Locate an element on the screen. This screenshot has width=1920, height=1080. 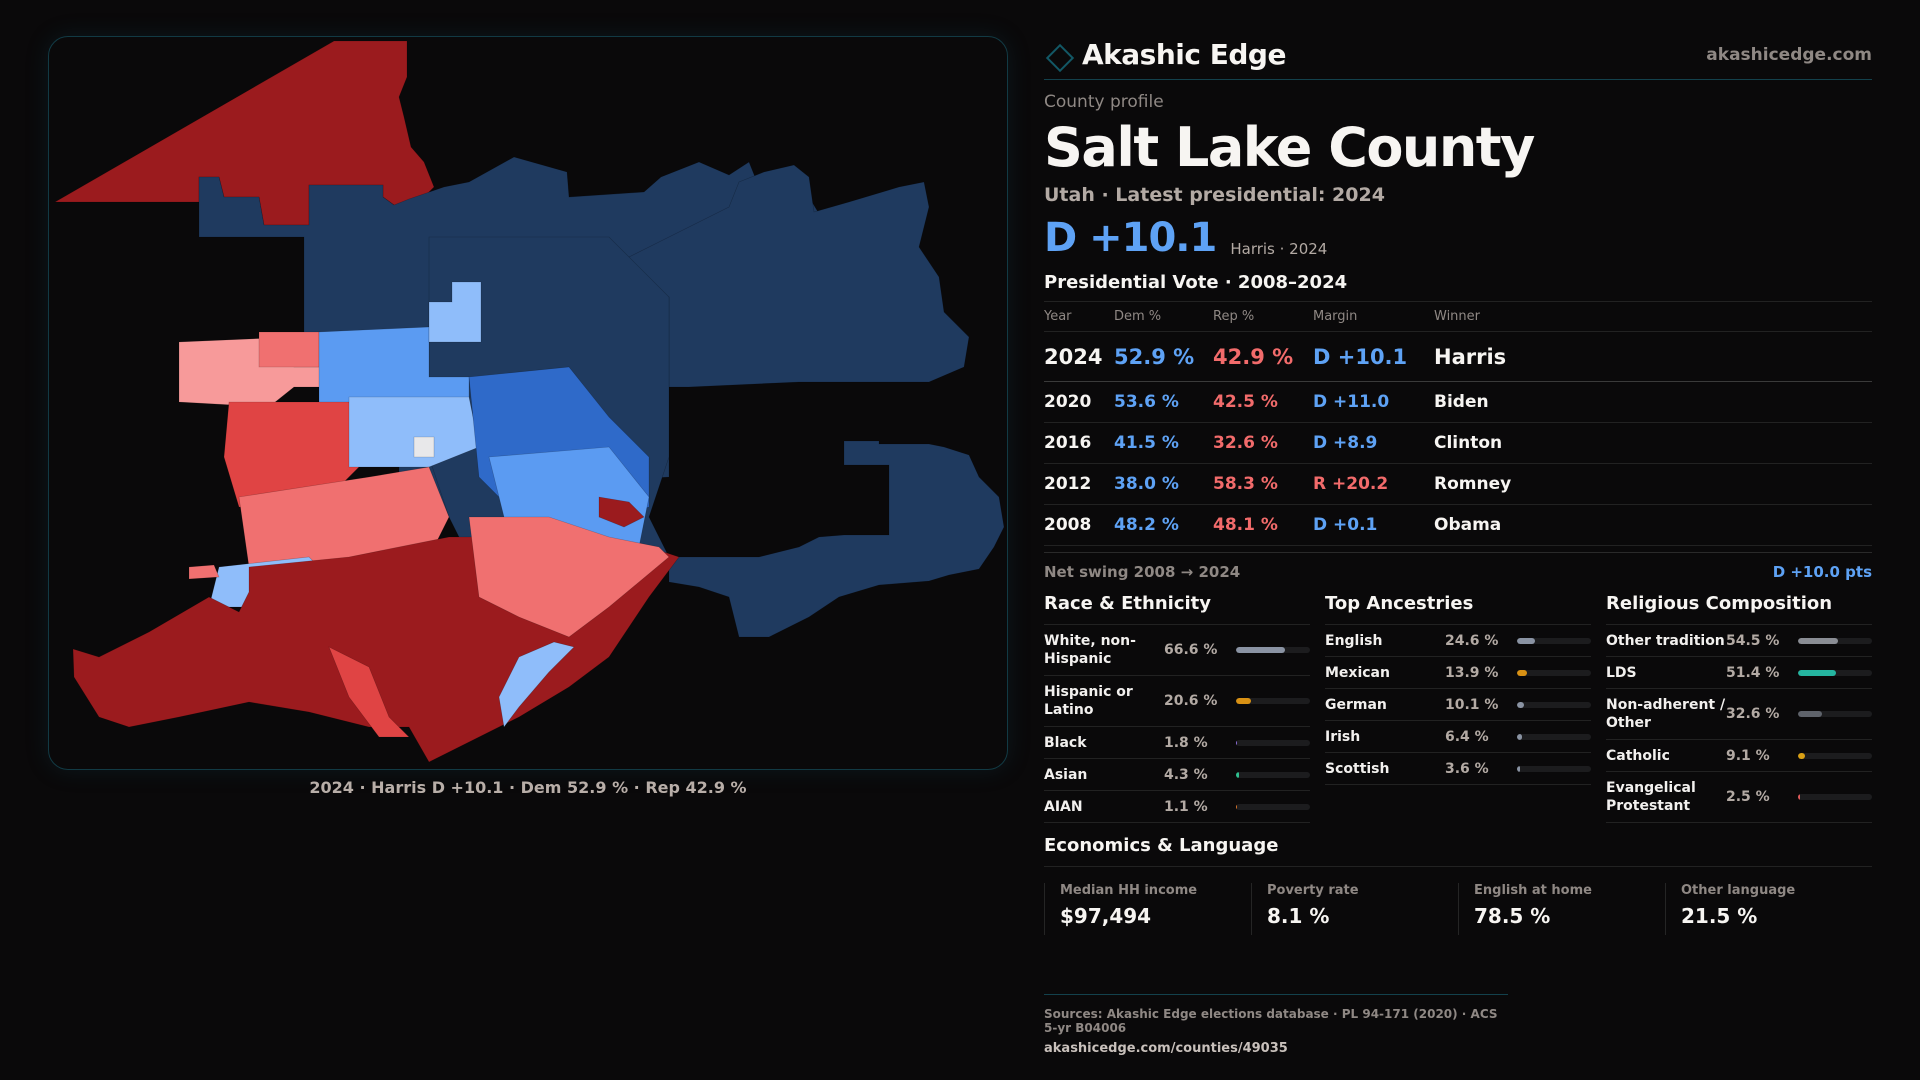
winner-cell: Obama is located at coordinates (1653, 525).